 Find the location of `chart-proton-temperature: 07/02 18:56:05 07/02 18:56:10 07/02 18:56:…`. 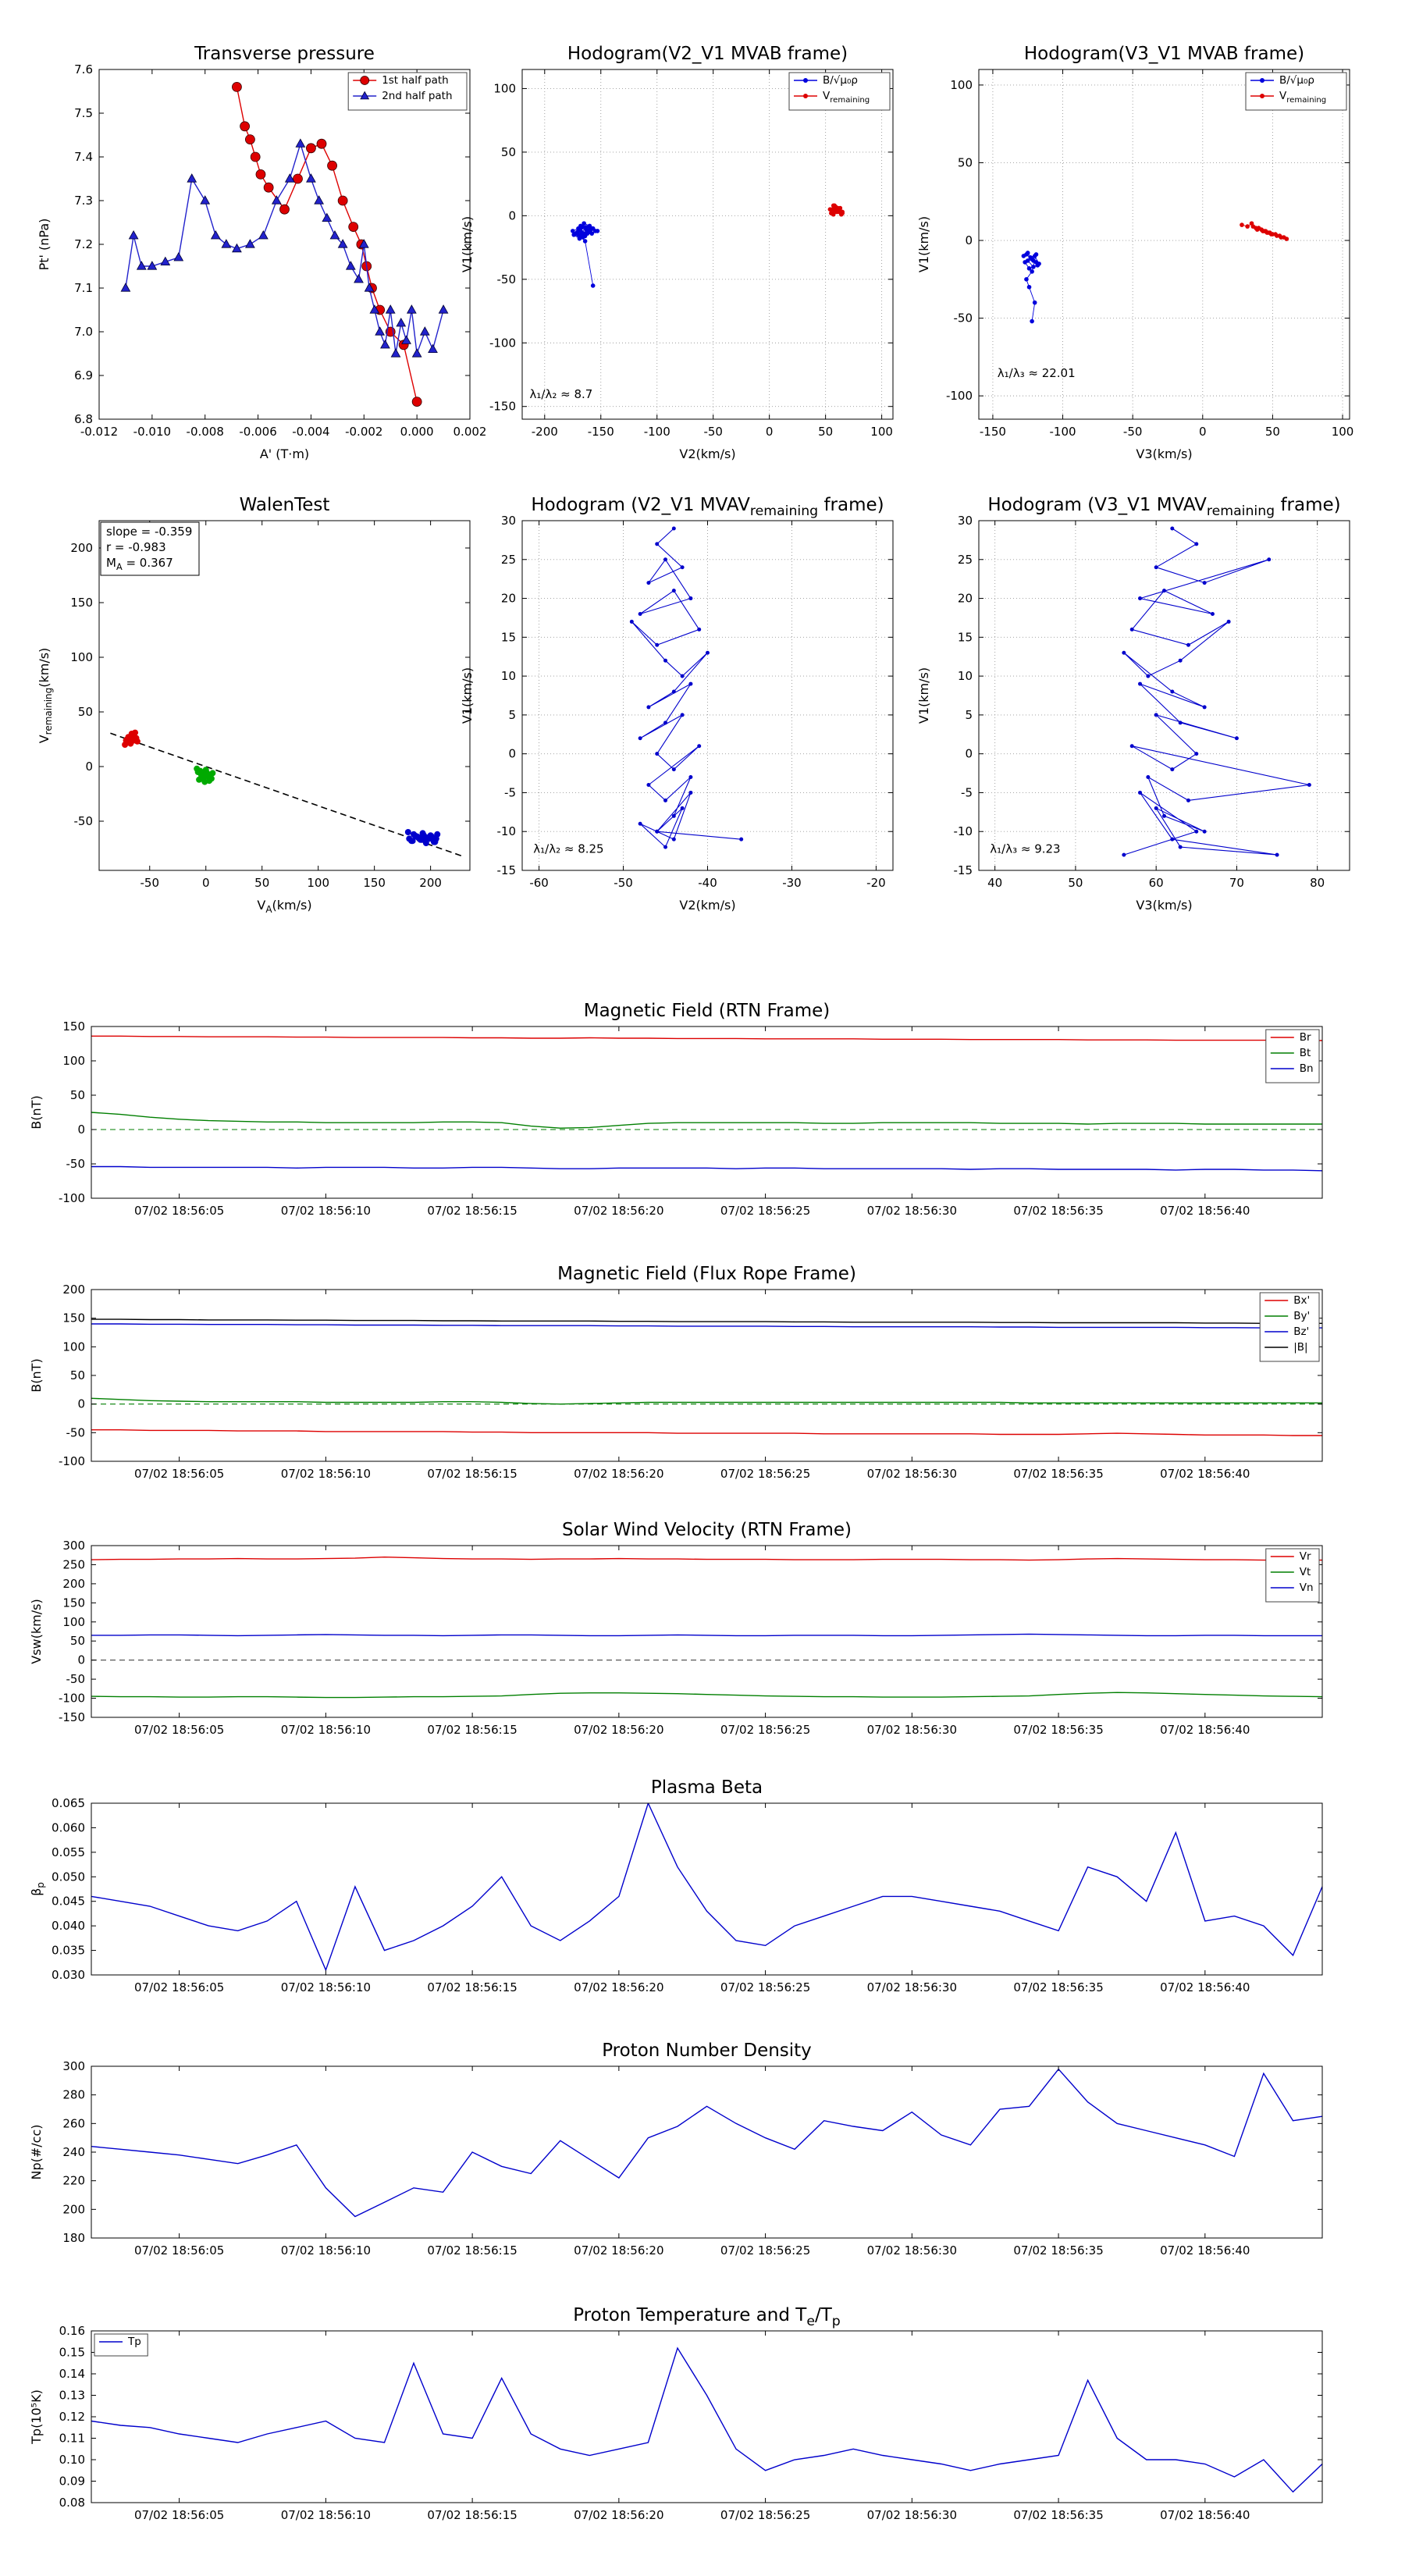

chart-proton-temperature: 07/02 18:56:05 07/02 18:56:10 07/02 18:56:… is located at coordinates (681, 2423).